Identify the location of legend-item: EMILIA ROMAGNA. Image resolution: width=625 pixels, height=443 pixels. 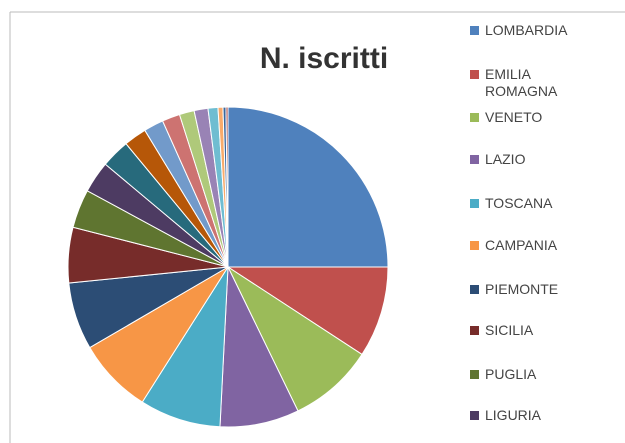
(525, 83).